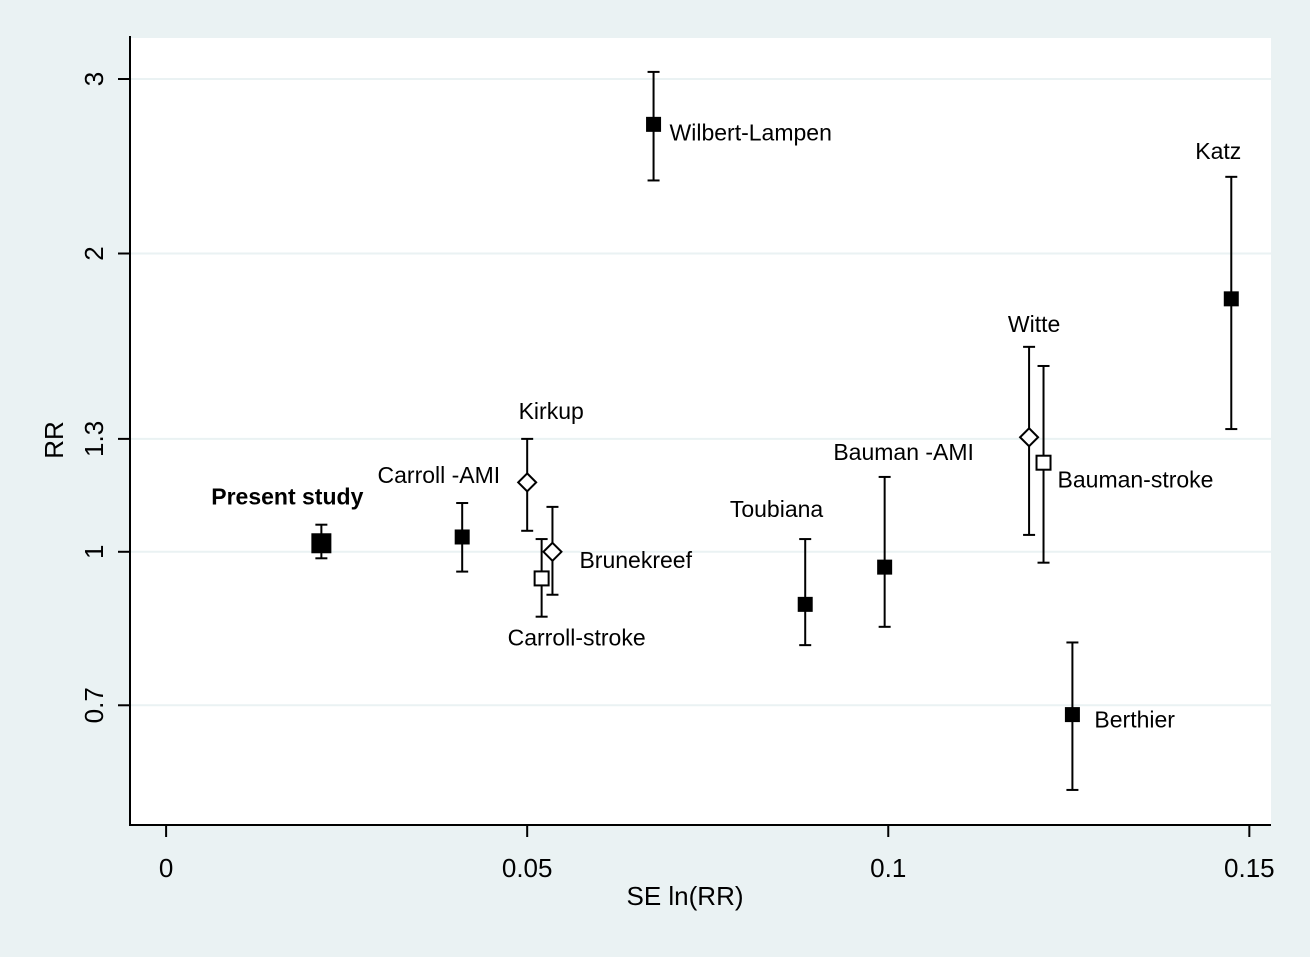  Describe the element at coordinates (550, 465) in the screenshot. I see `point-kirkup: Kirkup` at that location.